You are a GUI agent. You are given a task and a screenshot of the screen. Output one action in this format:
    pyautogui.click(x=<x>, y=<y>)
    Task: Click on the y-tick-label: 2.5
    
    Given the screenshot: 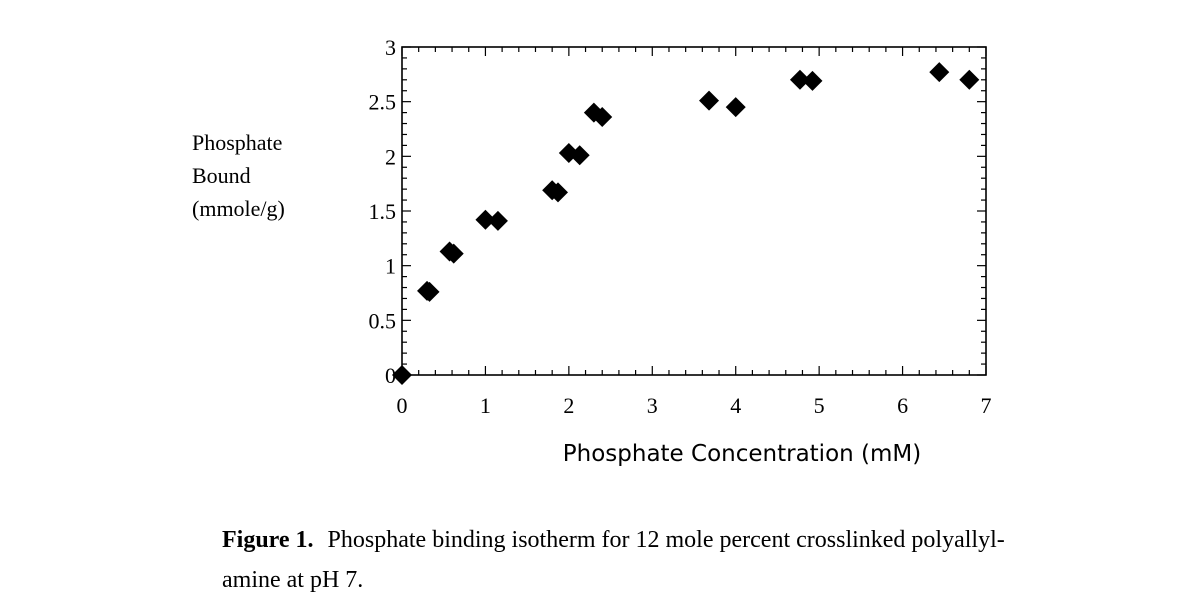 What is the action you would take?
    pyautogui.click(x=383, y=102)
    